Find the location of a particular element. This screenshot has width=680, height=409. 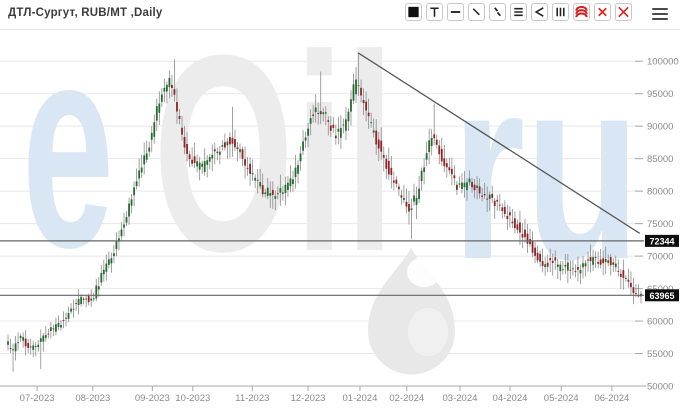

hamburger-icon is located at coordinates (660, 14).